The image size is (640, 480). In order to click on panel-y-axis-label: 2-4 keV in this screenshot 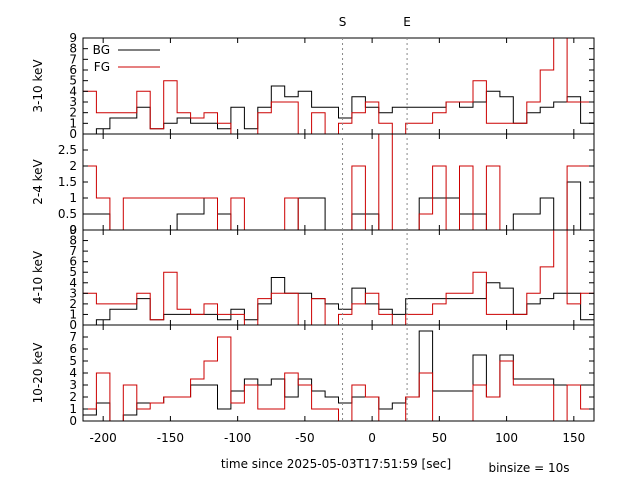, I will do `click(38, 181)`.